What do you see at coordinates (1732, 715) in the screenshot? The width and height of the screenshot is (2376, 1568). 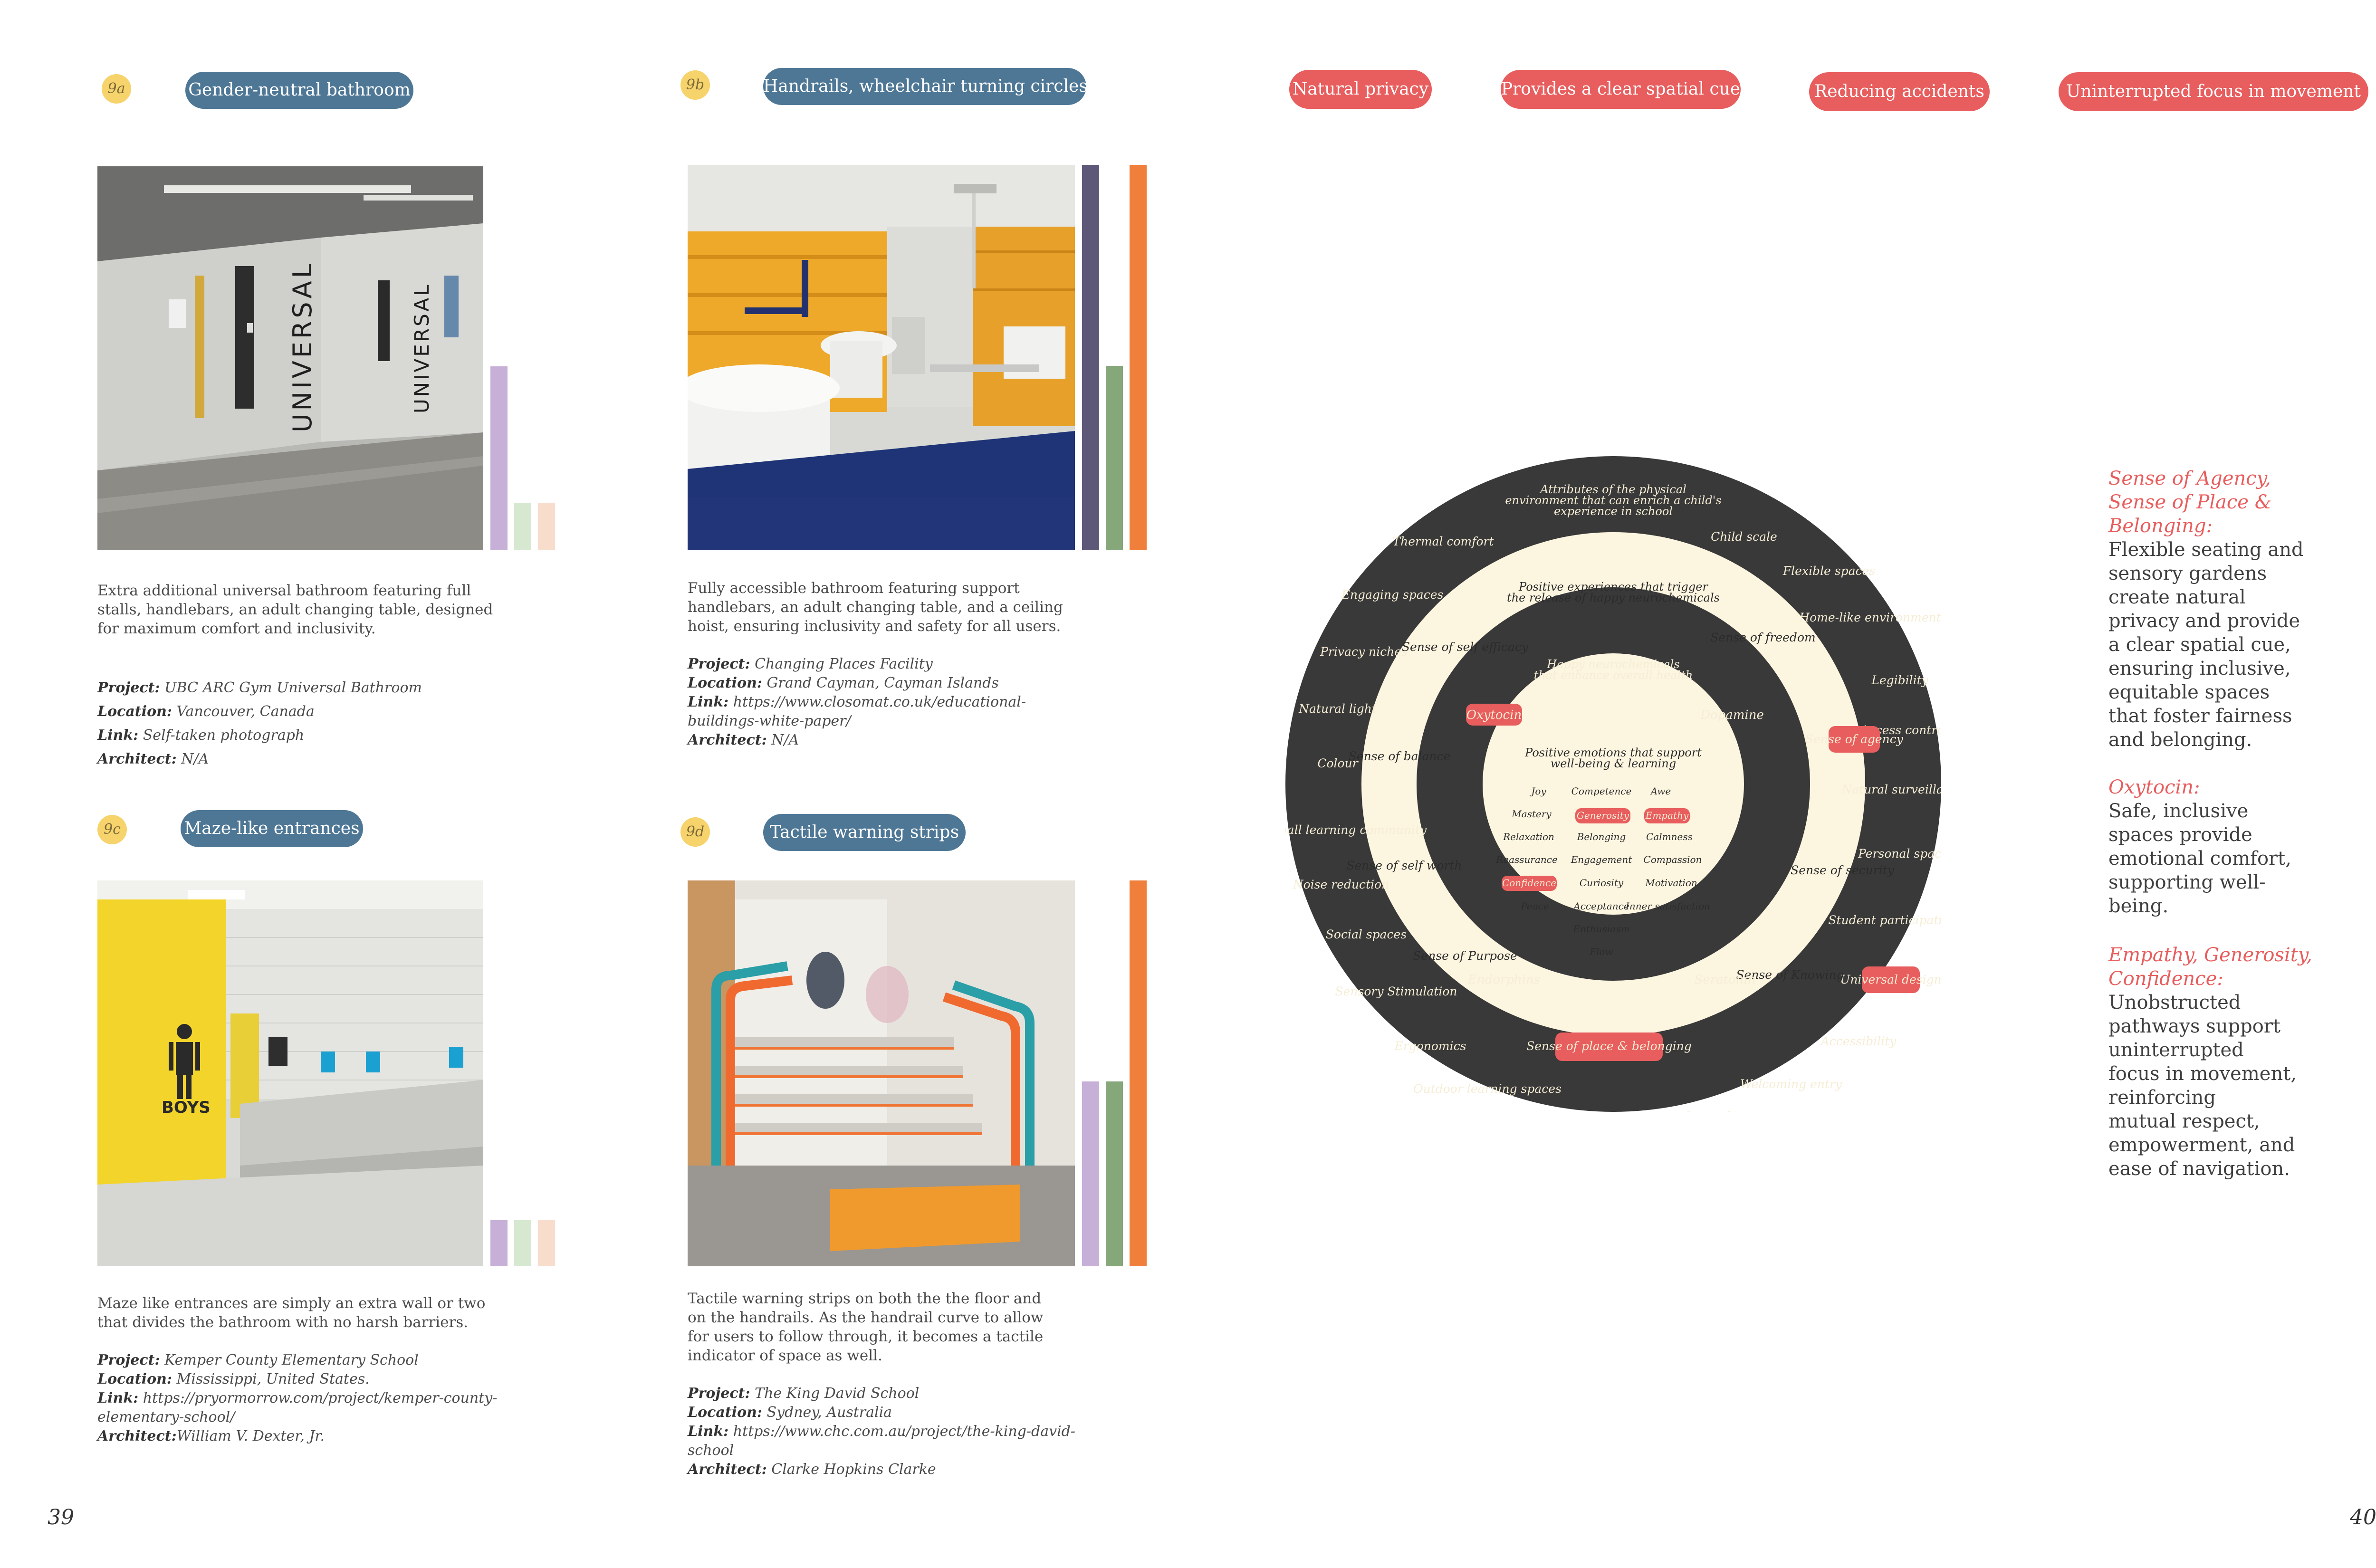 I see `third-item-dopamine: Dopamine` at bounding box center [1732, 715].